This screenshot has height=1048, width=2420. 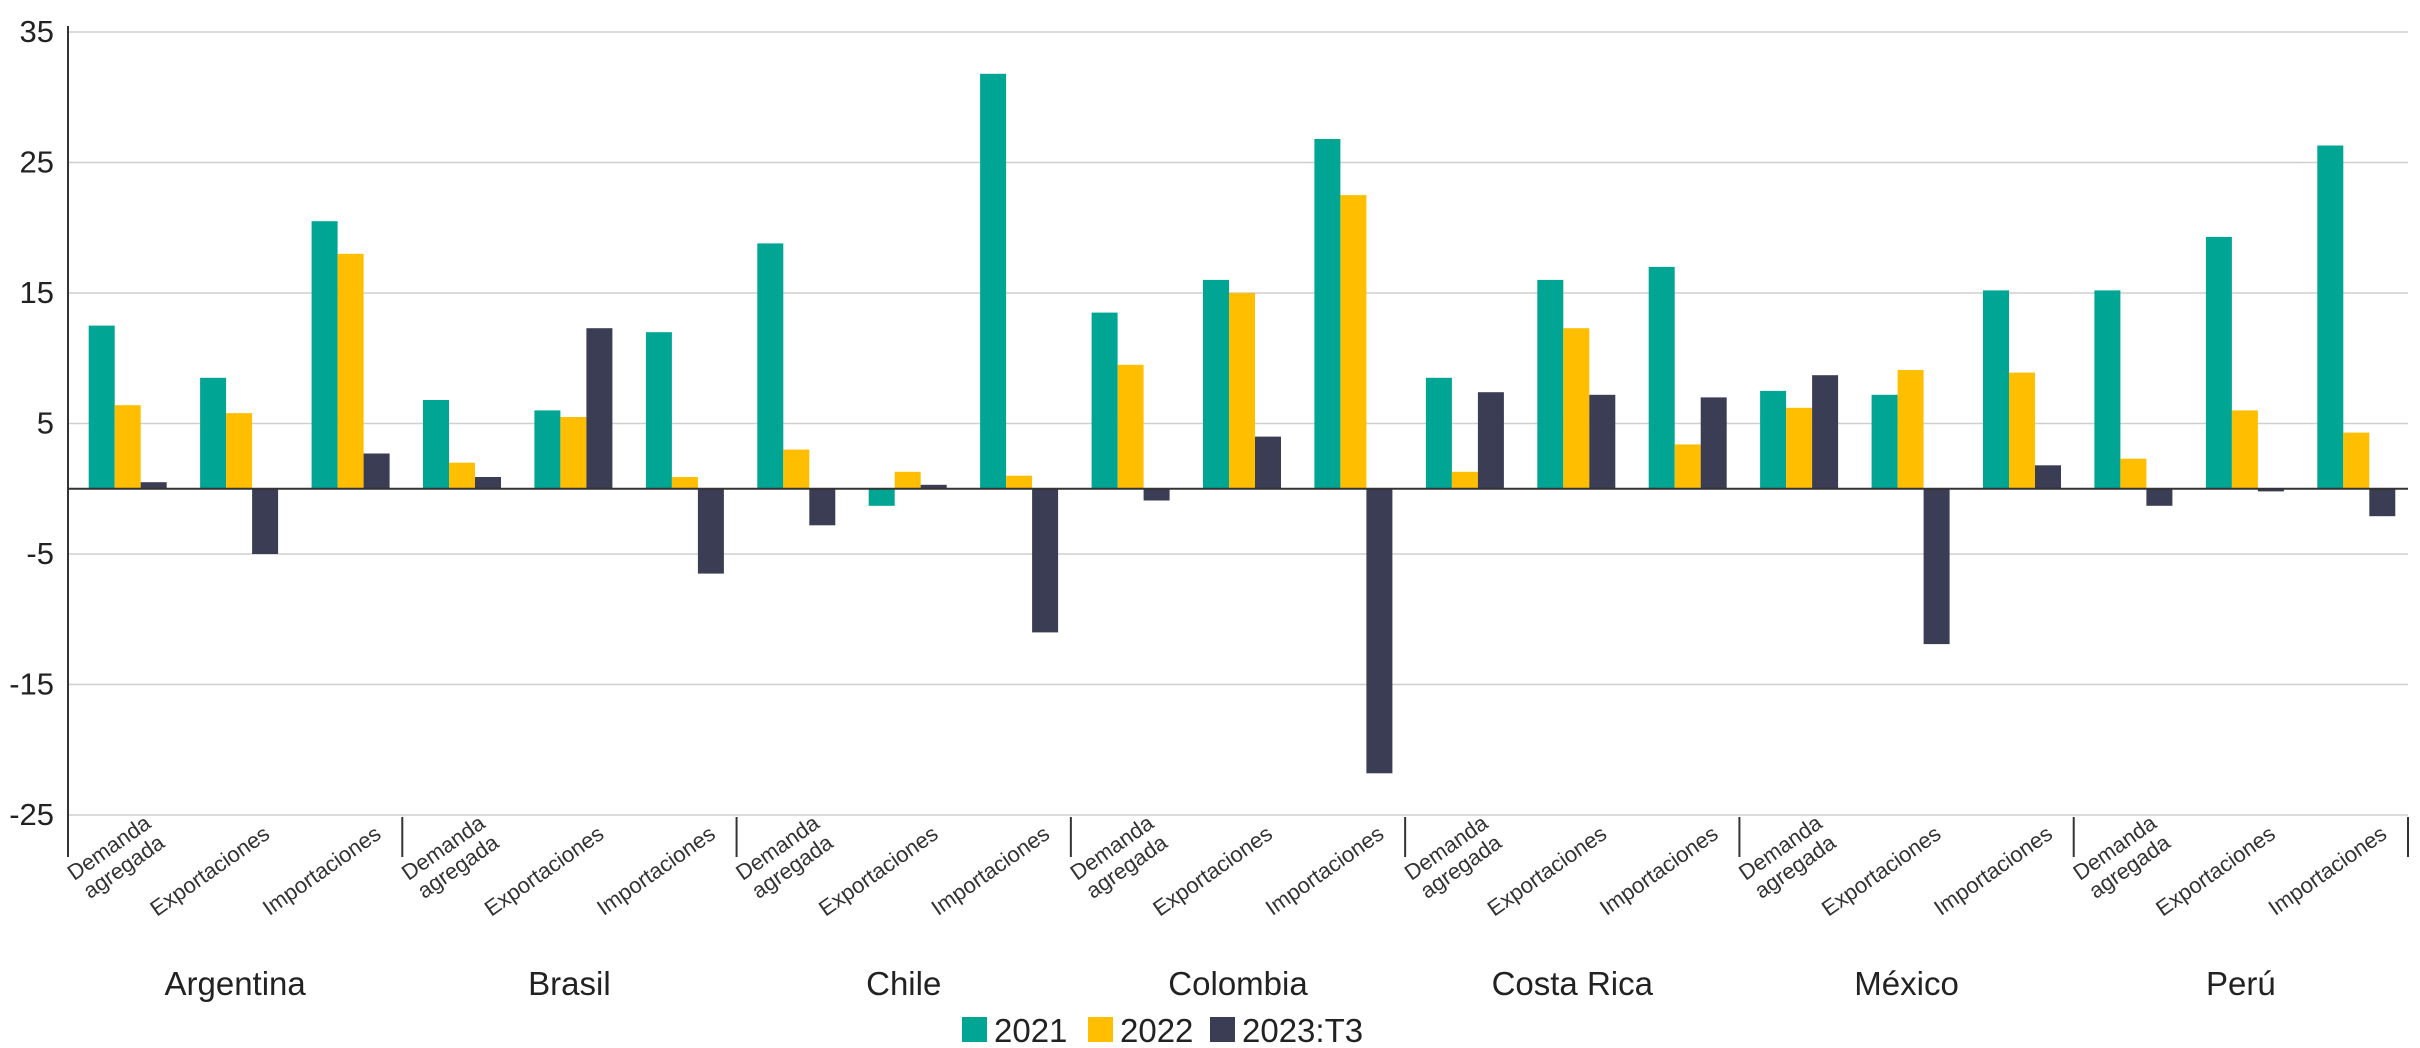 What do you see at coordinates (1238, 983) in the screenshot?
I see `group-label: Colombia` at bounding box center [1238, 983].